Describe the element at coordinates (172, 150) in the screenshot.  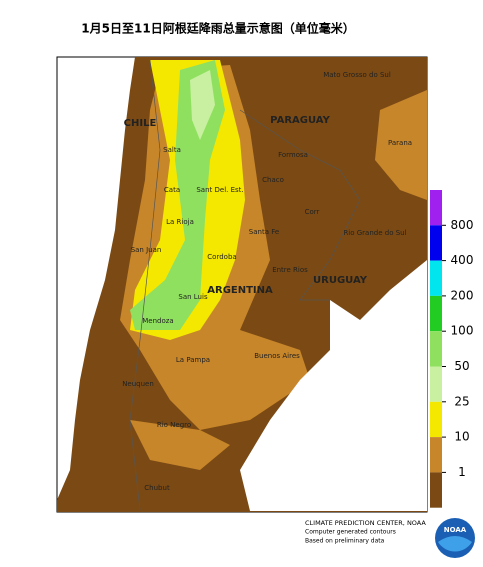
I see `place-label: Salta` at that location.